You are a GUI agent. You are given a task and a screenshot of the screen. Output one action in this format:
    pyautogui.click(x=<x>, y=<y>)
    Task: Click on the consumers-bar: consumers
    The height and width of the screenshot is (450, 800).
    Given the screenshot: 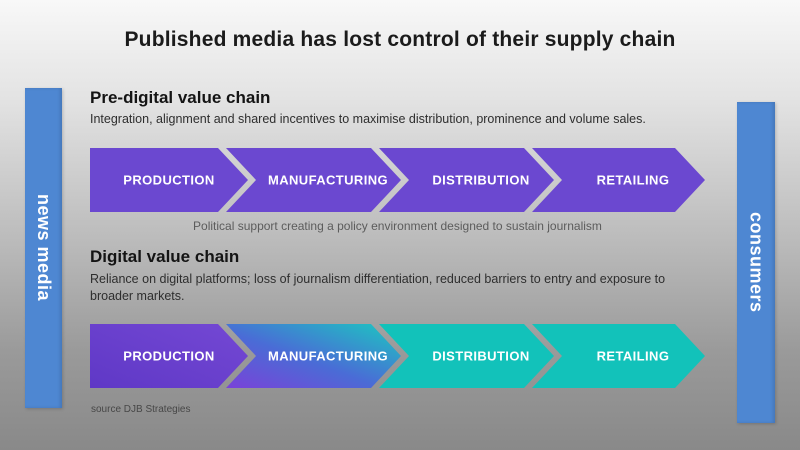 What is the action you would take?
    pyautogui.click(x=756, y=262)
    